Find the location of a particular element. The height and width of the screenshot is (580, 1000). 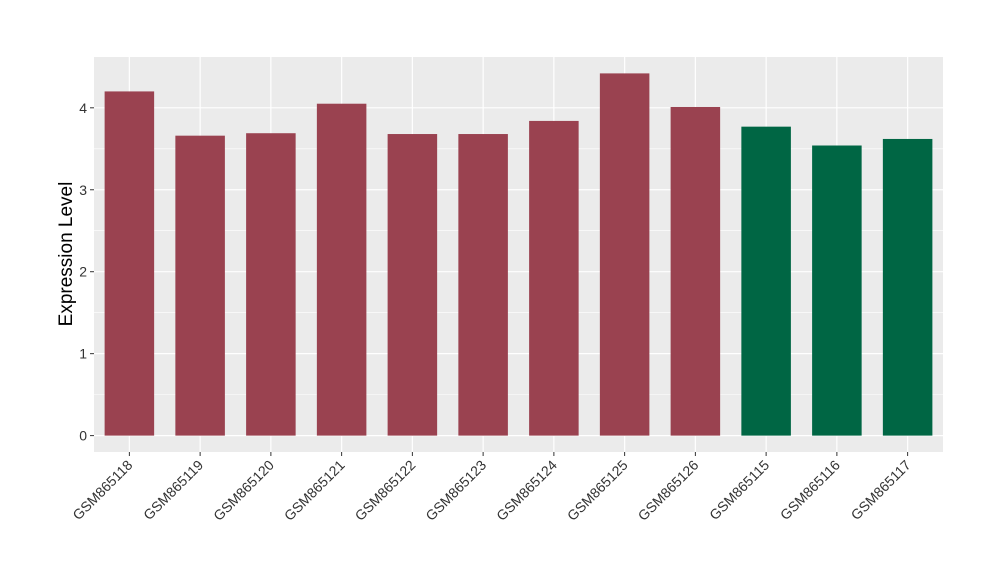

x-tick-label: GSM865126 is located at coordinates (668, 490).